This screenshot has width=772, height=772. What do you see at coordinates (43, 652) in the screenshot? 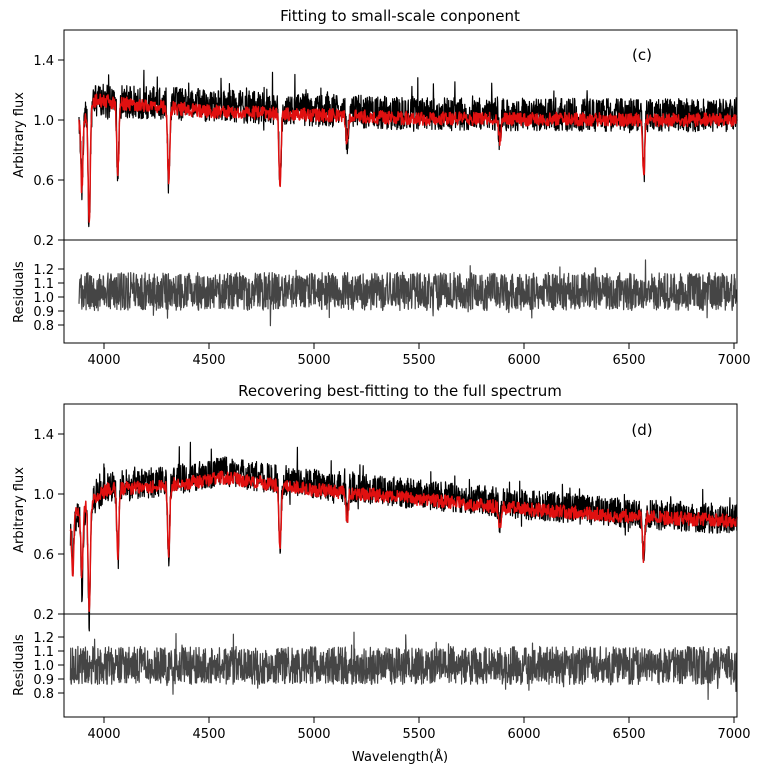
I see `figure-d-residual-ytick-1.1: 1.1` at bounding box center [43, 652].